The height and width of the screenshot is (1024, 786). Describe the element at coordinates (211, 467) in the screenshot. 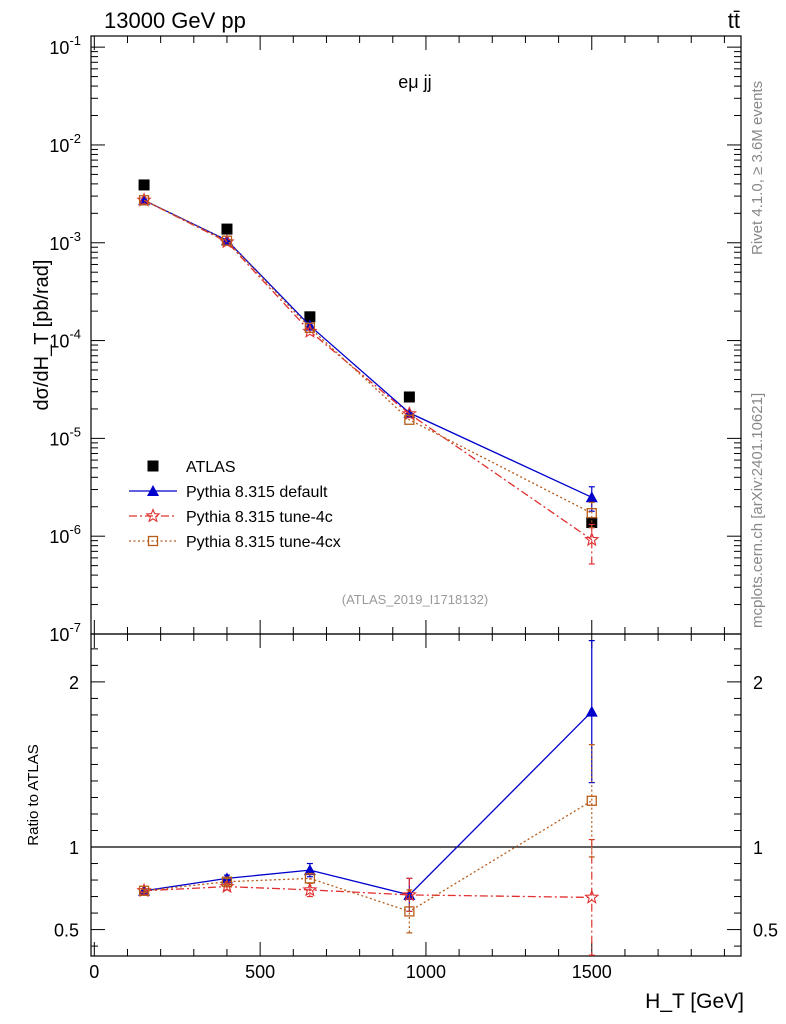

I see `legend-label: ATLAS` at that location.